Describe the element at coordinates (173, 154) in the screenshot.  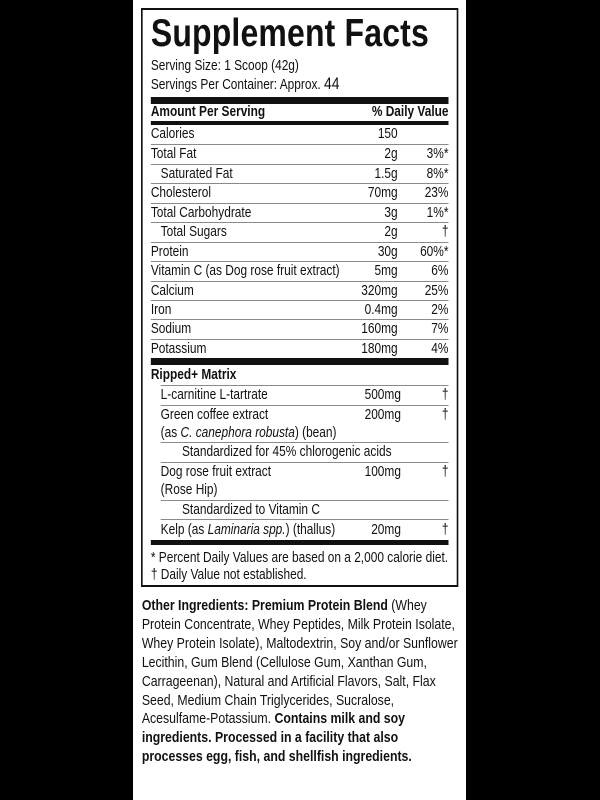
I see `nutrient-name: Total Fat` at that location.